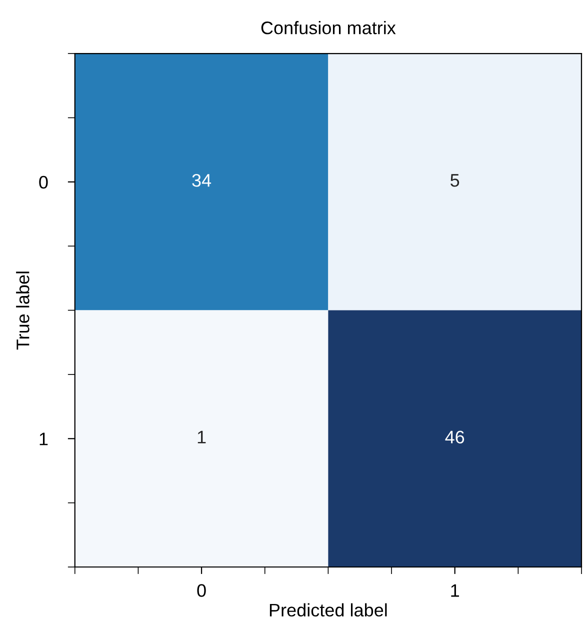  Describe the element at coordinates (455, 180) in the screenshot. I see `data-label: 5` at that location.